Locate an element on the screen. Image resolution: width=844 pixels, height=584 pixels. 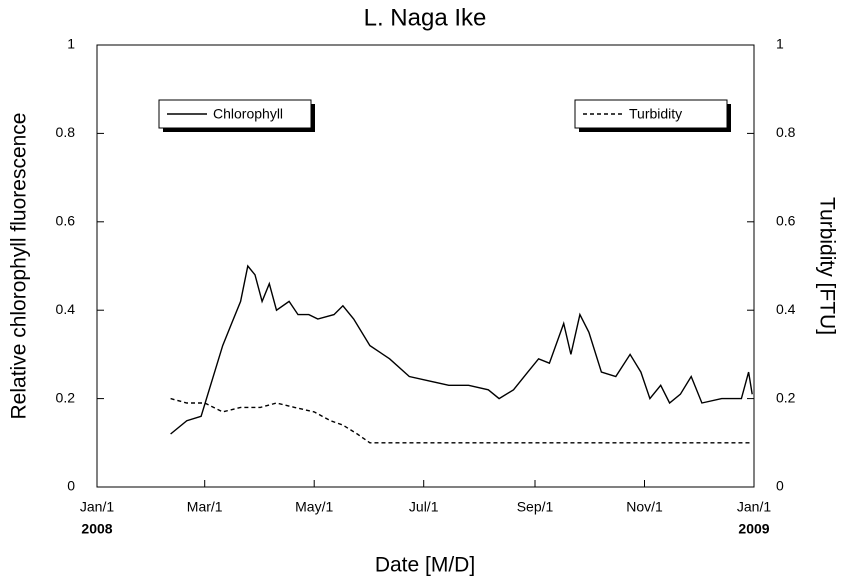
y-axis-label: Relative chlorophyll fluorescence is located at coordinates (19, 266).